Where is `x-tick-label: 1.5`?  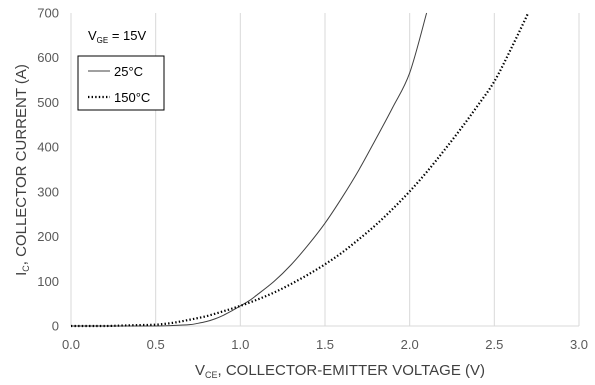 x-tick-label: 1.5 is located at coordinates (325, 344).